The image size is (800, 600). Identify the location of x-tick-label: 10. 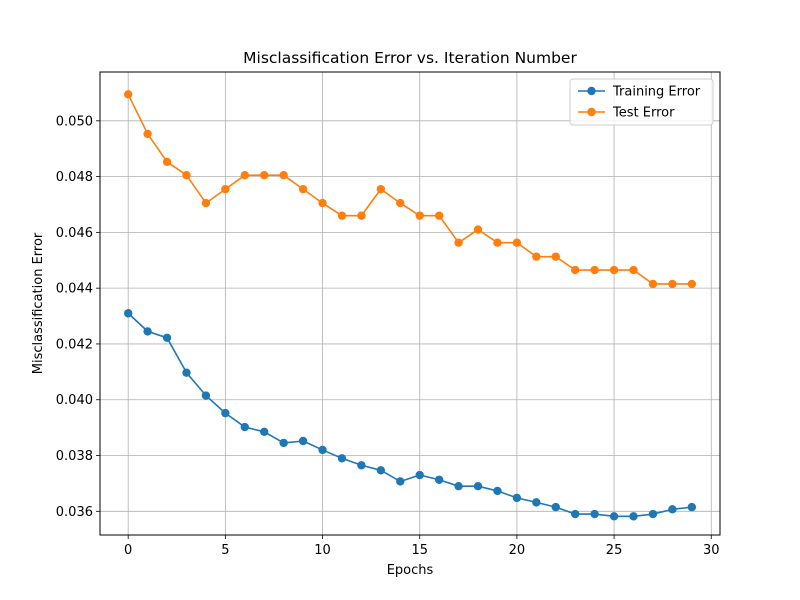
(322, 550).